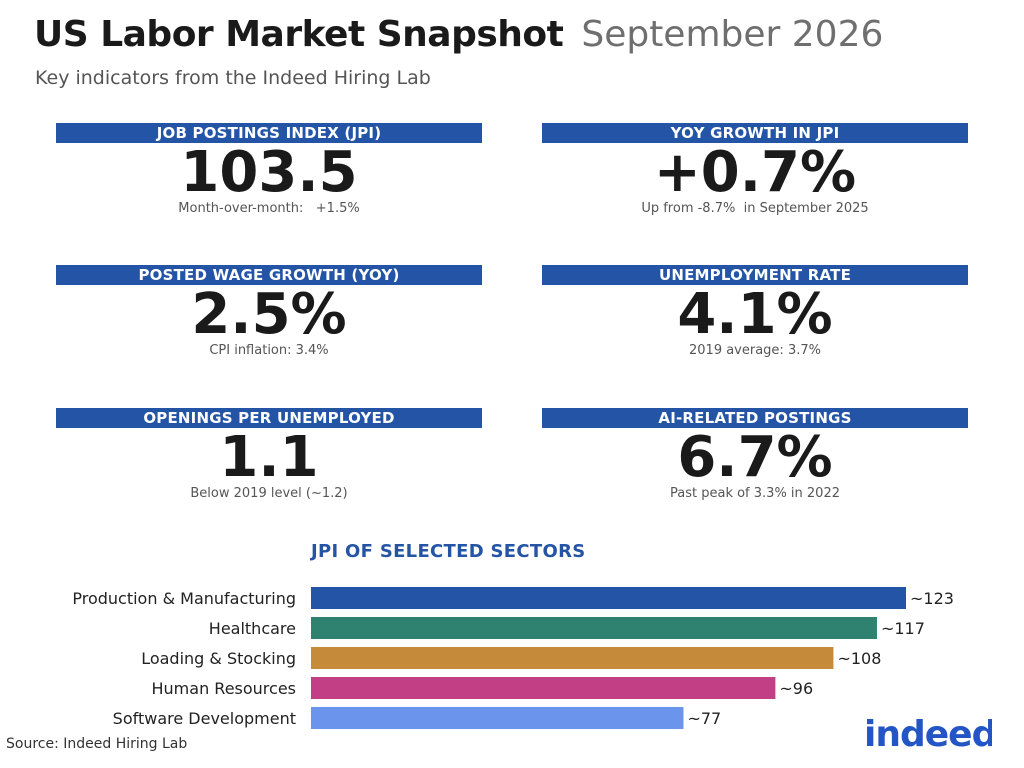 The height and width of the screenshot is (768, 1024). Describe the element at coordinates (224, 688) in the screenshot. I see `category-label: Human Resources` at that location.